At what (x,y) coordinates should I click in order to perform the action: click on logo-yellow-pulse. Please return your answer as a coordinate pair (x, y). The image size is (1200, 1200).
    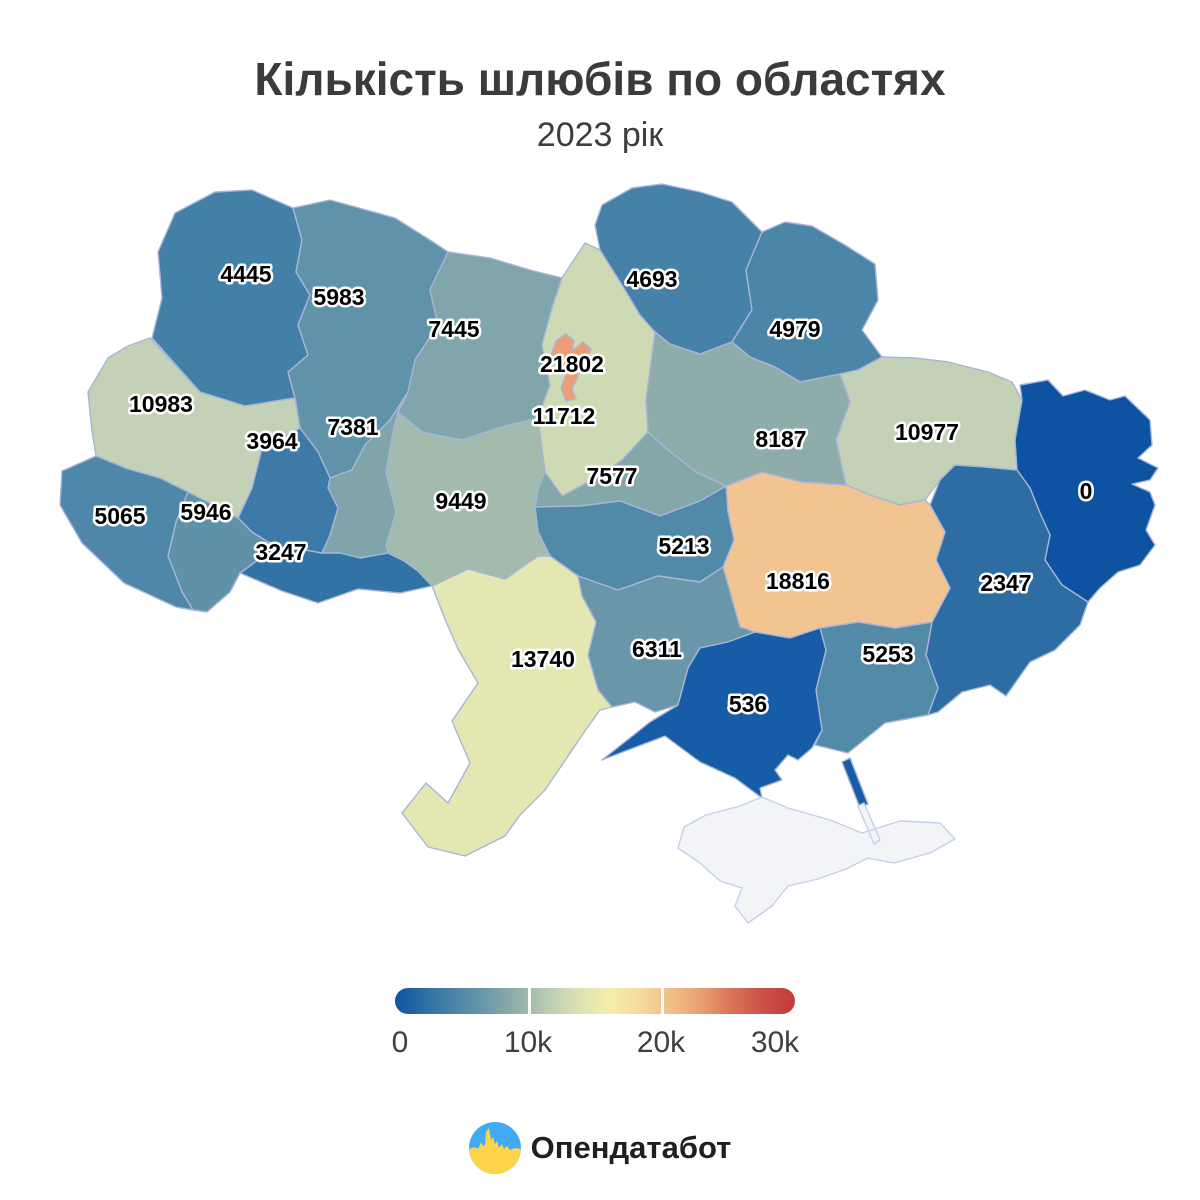
    Looking at the image, I should click on (494, 1151).